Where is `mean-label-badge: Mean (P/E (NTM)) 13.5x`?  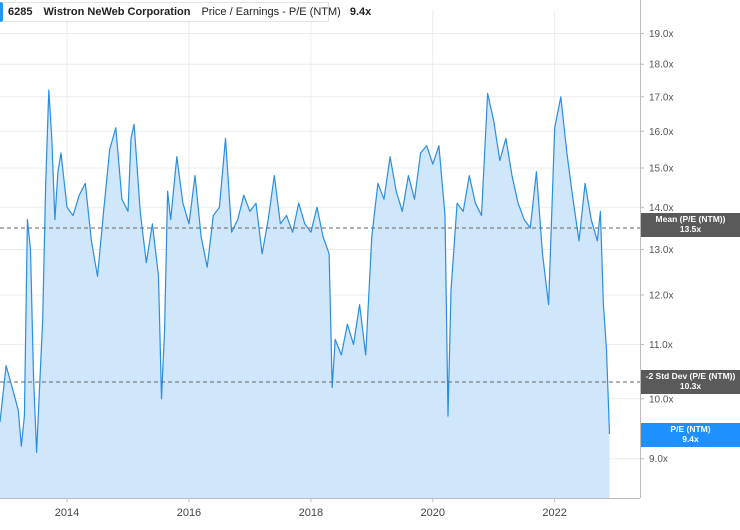 mean-label-badge: Mean (P/E (NTM)) 13.5x is located at coordinates (690, 225).